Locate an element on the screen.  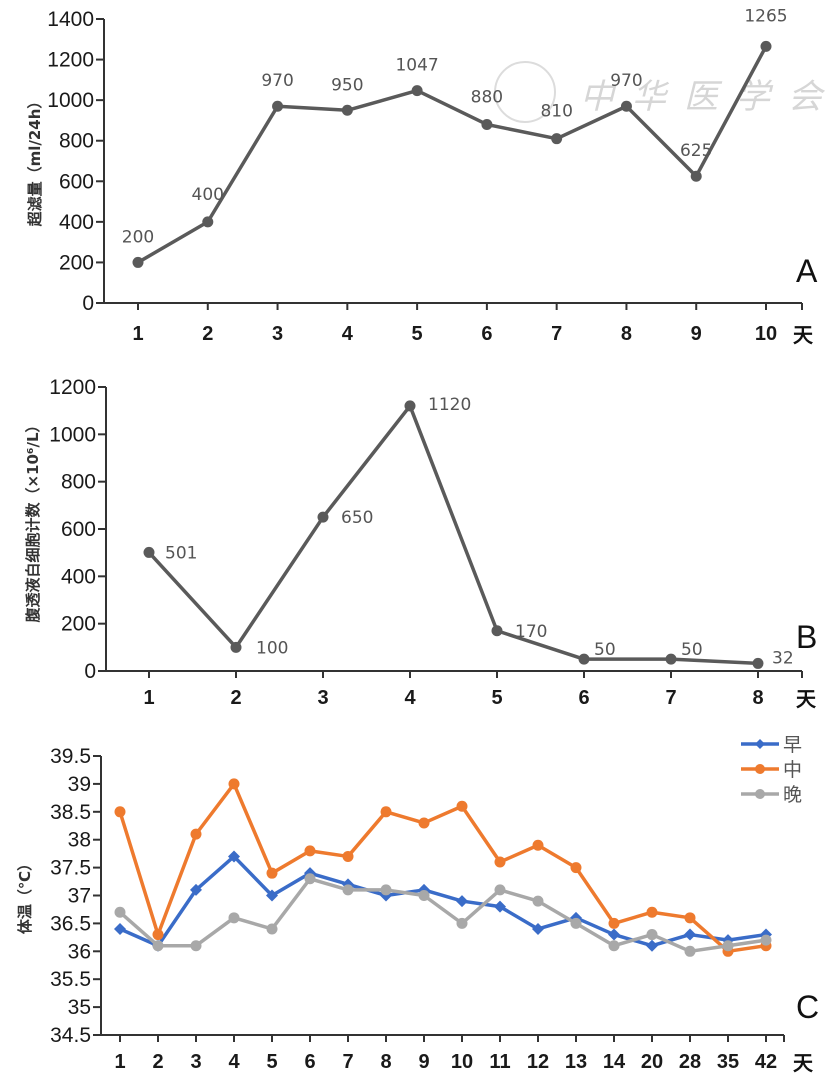
y-tick-label: 0 is located at coordinates (88, 303).